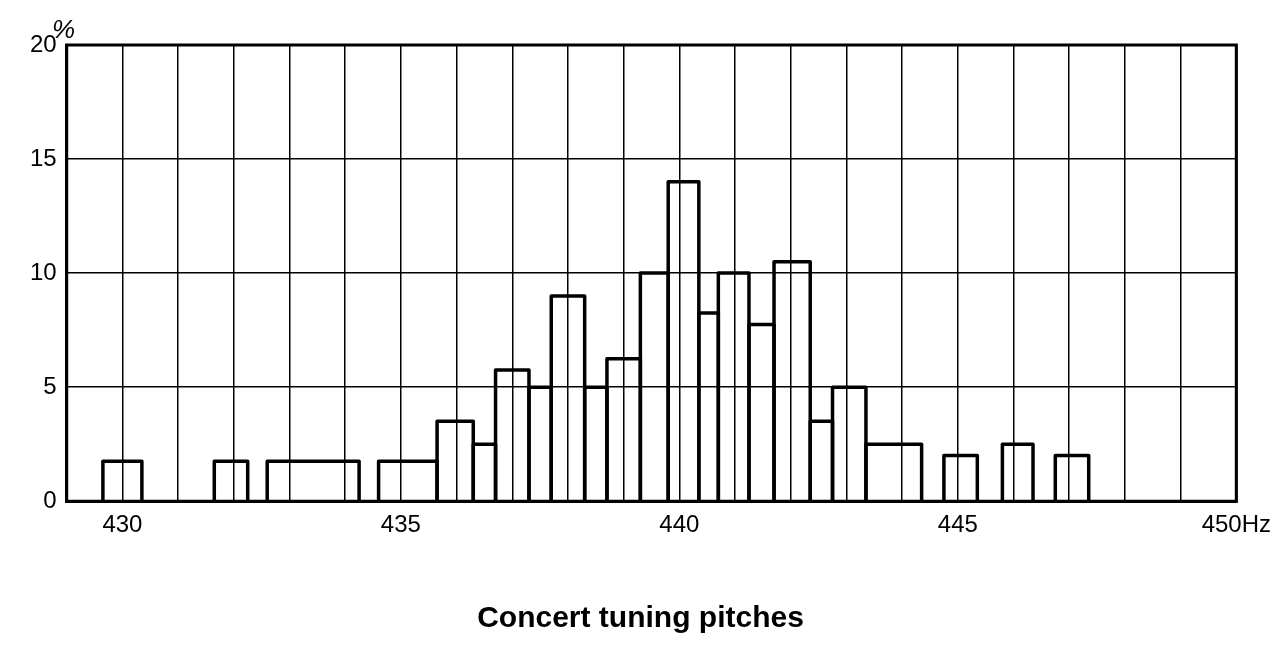 The width and height of the screenshot is (1281, 654). Describe the element at coordinates (122, 524) in the screenshot. I see `x-tick-label: 430` at that location.